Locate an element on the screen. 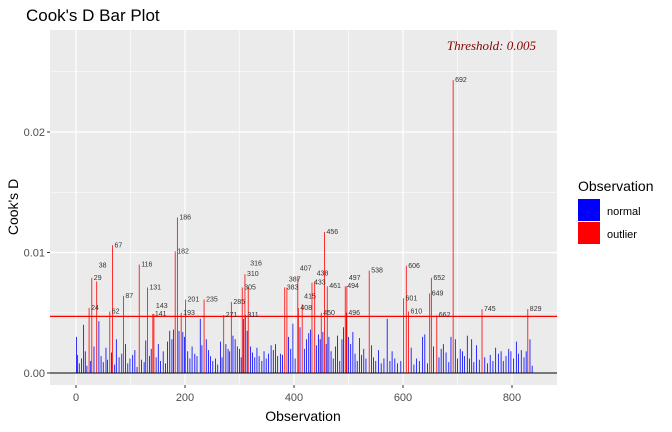 This screenshot has width=672, height=432. outlier-label: 649 is located at coordinates (438, 293).